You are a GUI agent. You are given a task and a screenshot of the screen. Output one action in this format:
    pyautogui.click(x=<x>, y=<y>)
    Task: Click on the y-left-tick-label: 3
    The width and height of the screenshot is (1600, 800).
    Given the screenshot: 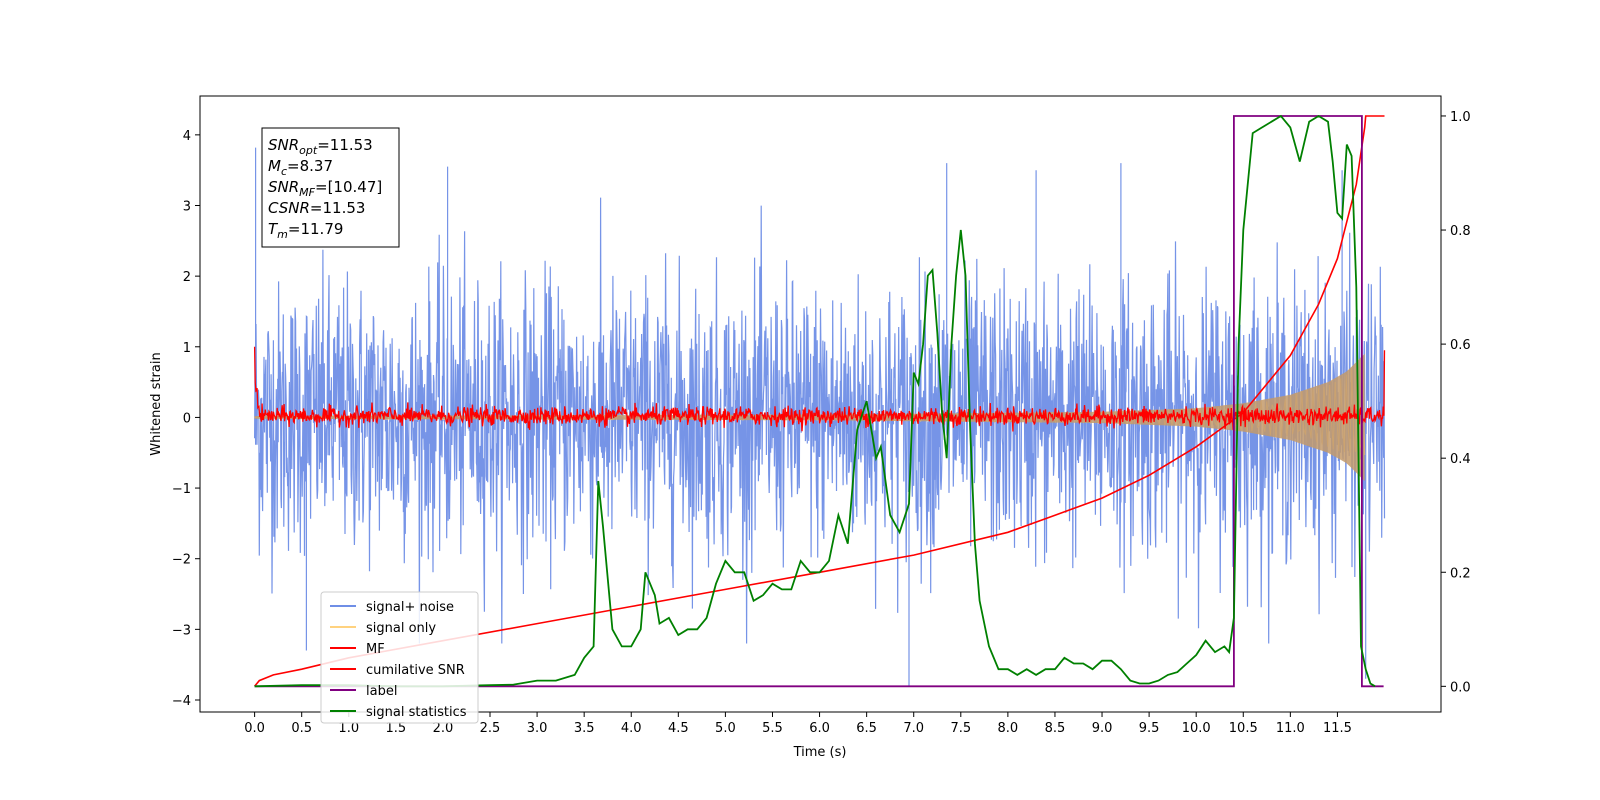 What is the action you would take?
    pyautogui.click(x=187, y=206)
    